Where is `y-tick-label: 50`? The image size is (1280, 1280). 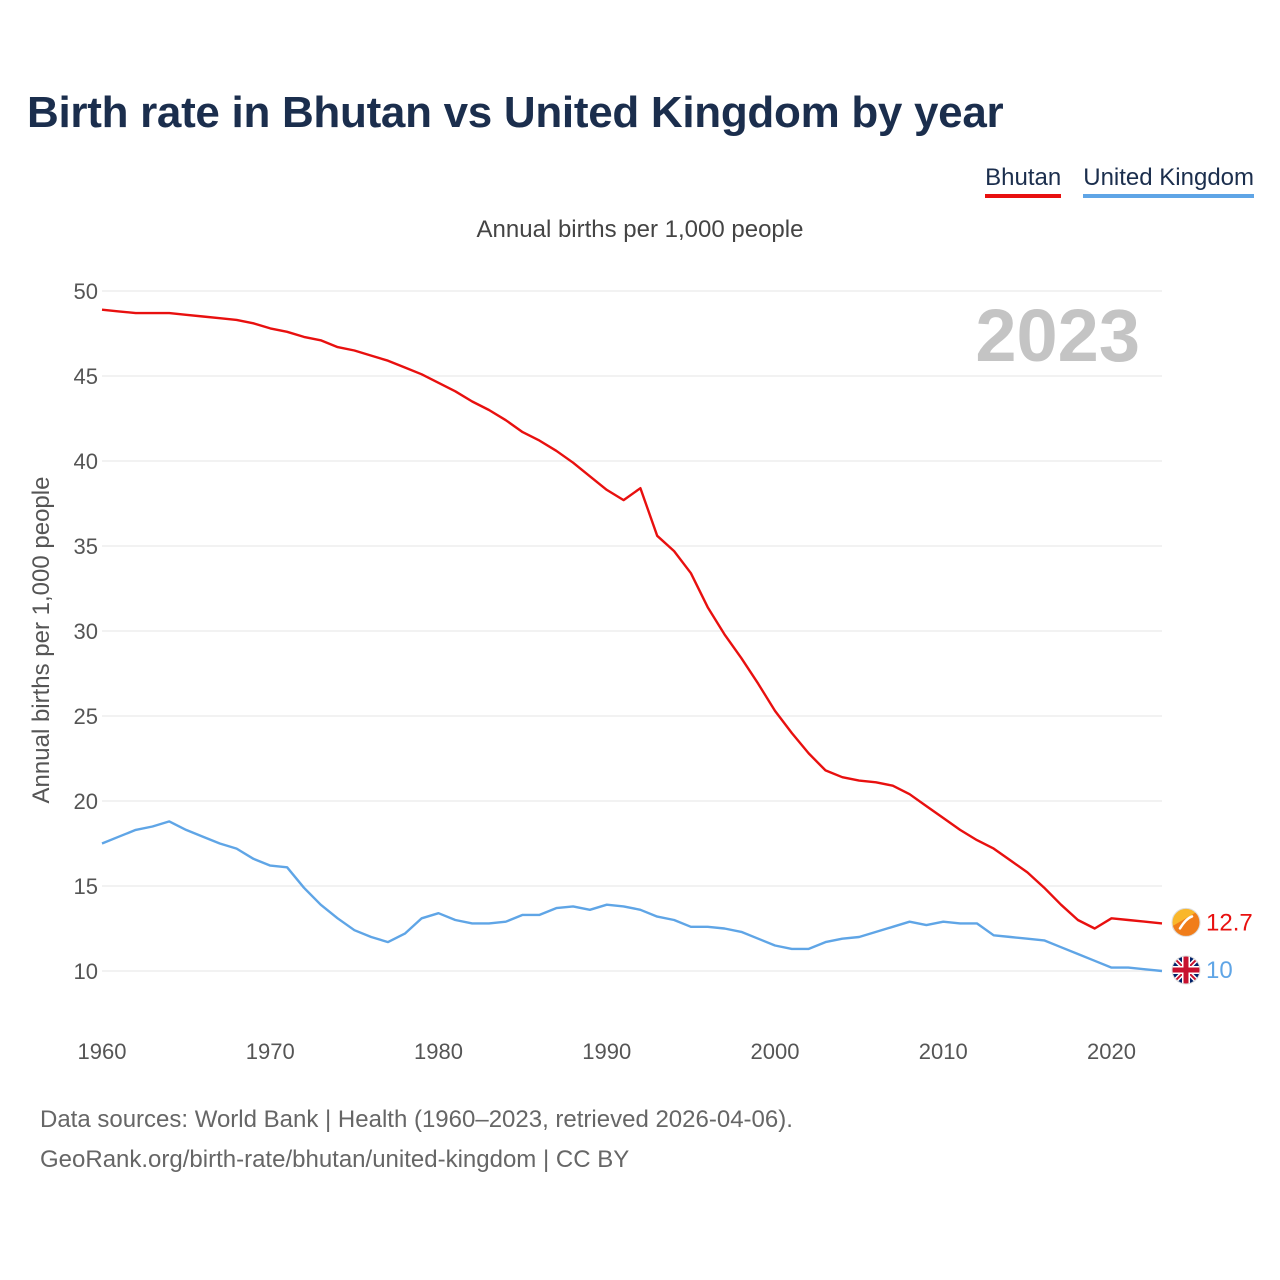
y-tick-label: 50 is located at coordinates (86, 291).